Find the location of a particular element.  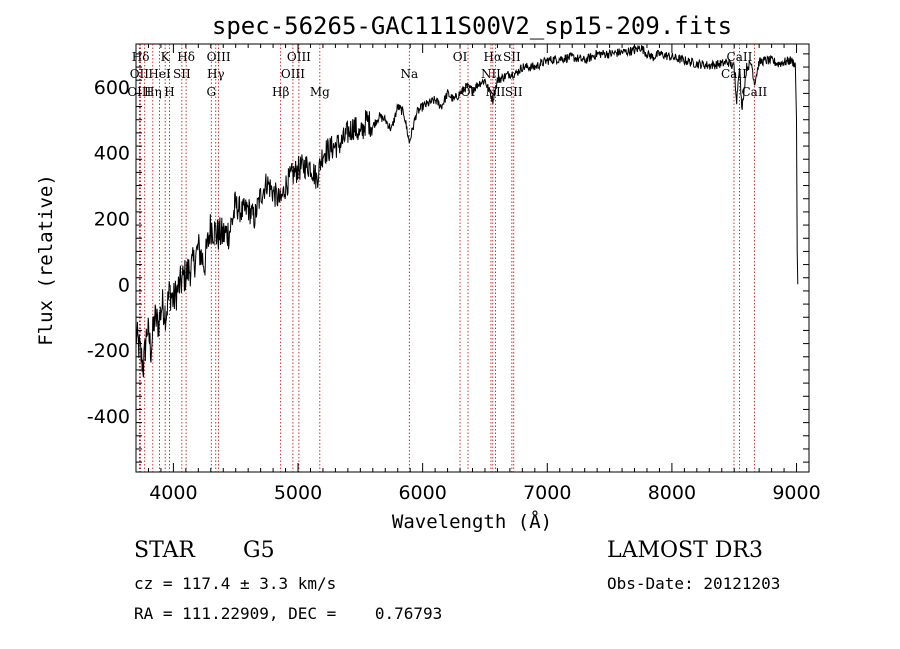

line-label-18: OI is located at coordinates (460, 57).